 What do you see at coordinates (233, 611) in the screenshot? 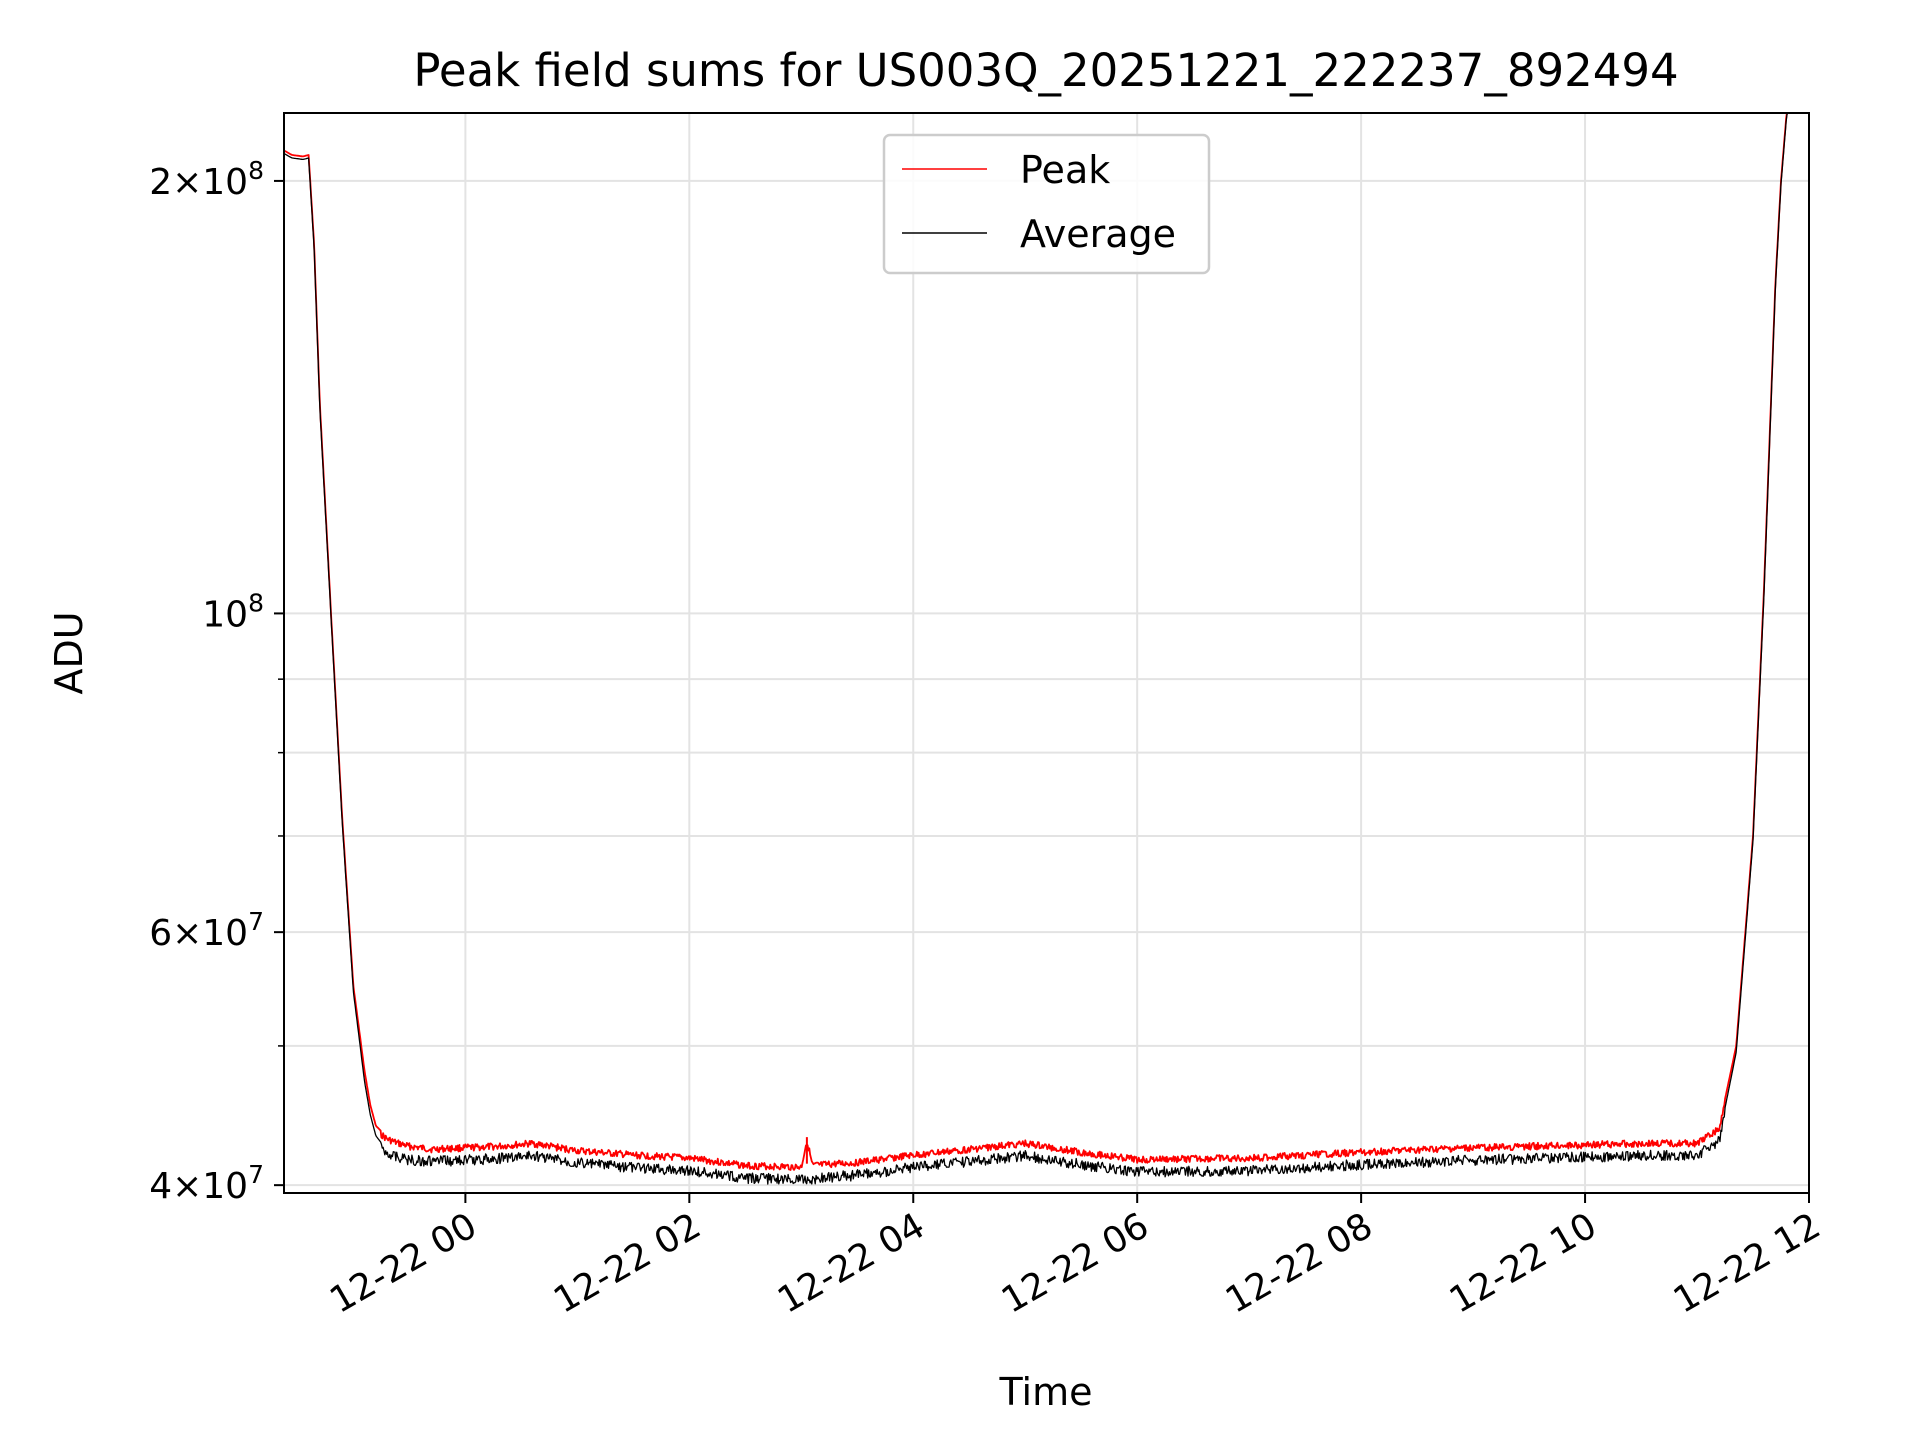
I see `y-tick-label: 108` at bounding box center [233, 611].